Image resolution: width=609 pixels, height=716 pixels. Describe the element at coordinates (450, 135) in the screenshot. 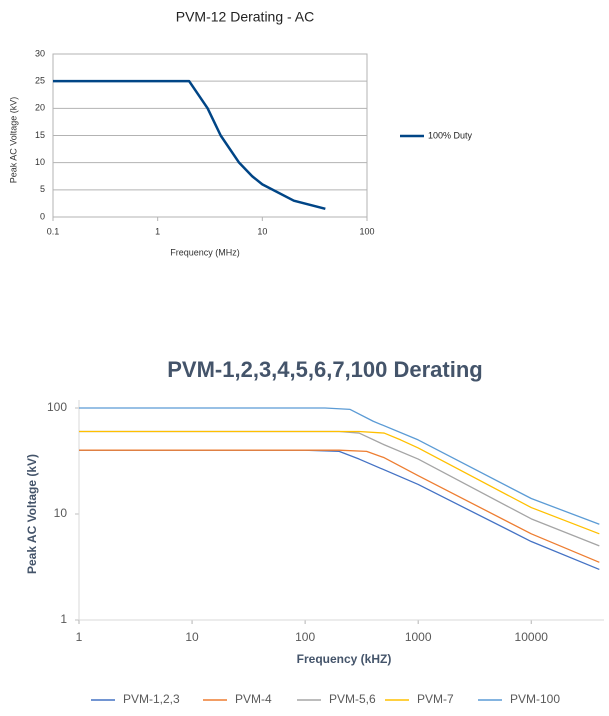

I see `legend-label: 100% Duty` at that location.